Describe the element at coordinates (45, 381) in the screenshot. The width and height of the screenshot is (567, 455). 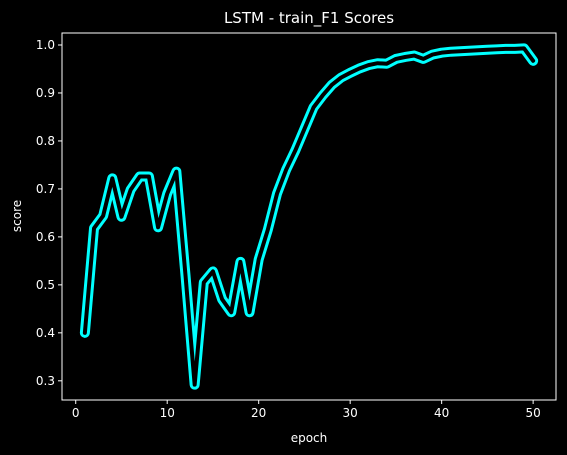
I see `y-tick-label: 0.3` at that location.